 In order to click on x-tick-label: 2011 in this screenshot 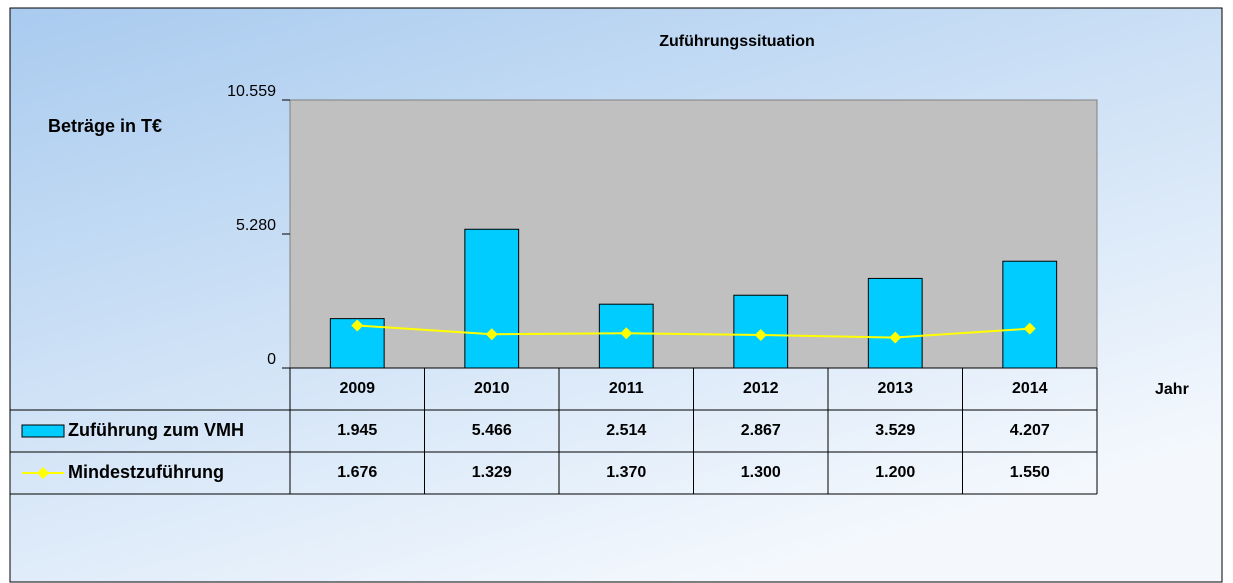, I will do `click(626, 388)`.